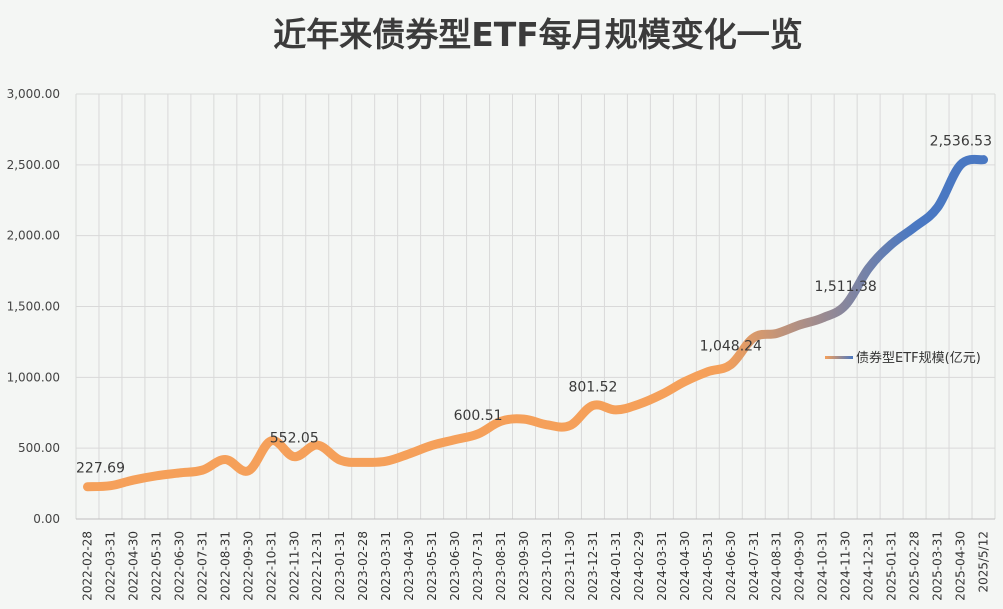 The image size is (1003, 609). Describe the element at coordinates (754, 566) in the screenshot. I see `x-tick-label: 2024-07-31` at that location.